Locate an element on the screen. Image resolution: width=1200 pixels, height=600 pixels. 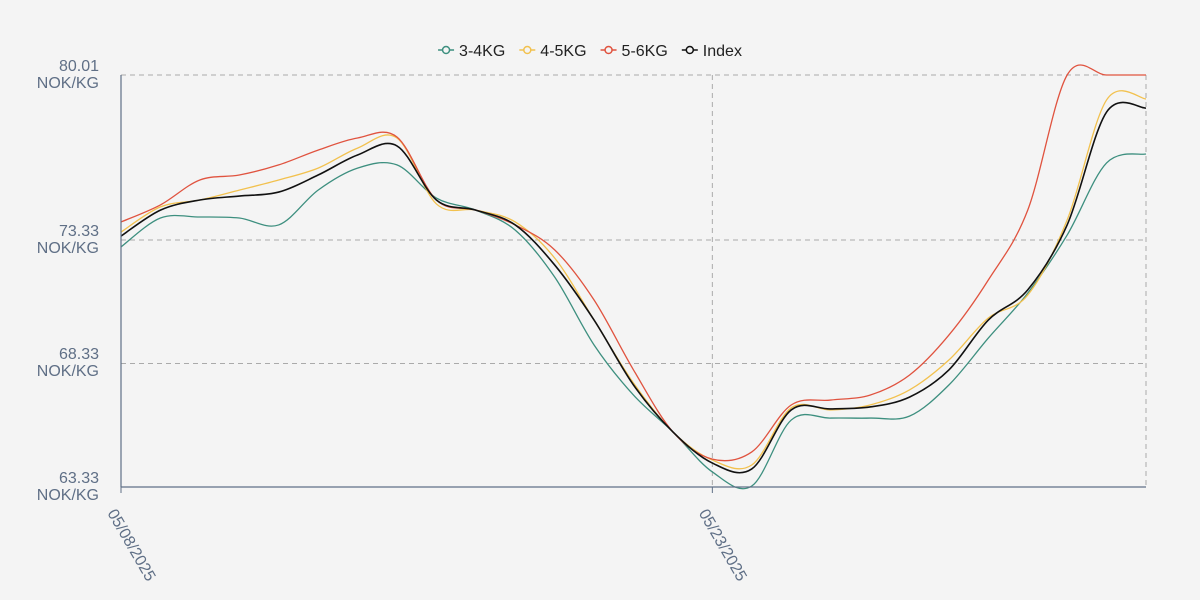
legend-items: 3-4KG 4-5KG 5-6KG Index is located at coordinates (590, 51).